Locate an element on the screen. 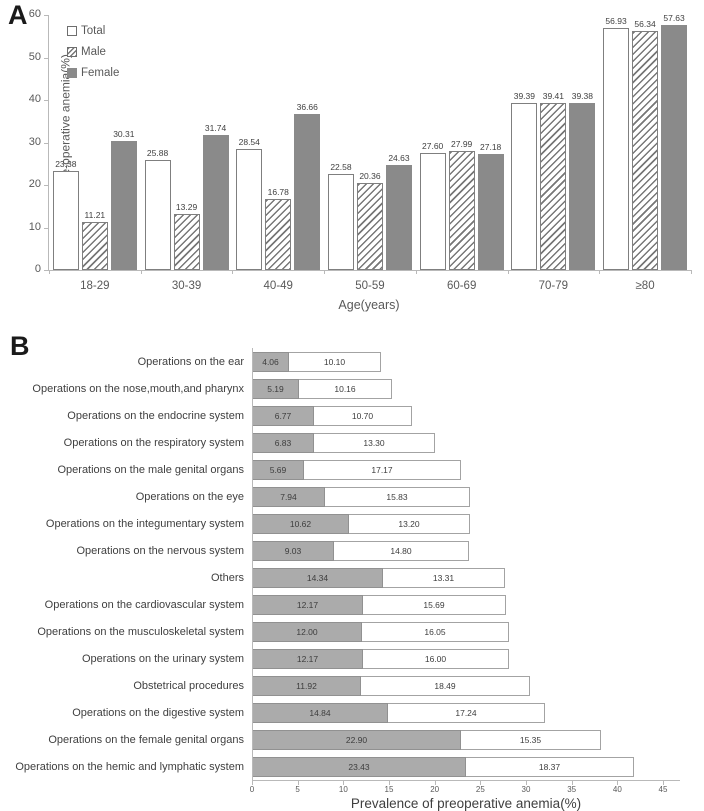 This screenshot has width=704, height=811. y-tick-label-a: 0 is located at coordinates (37, 269).